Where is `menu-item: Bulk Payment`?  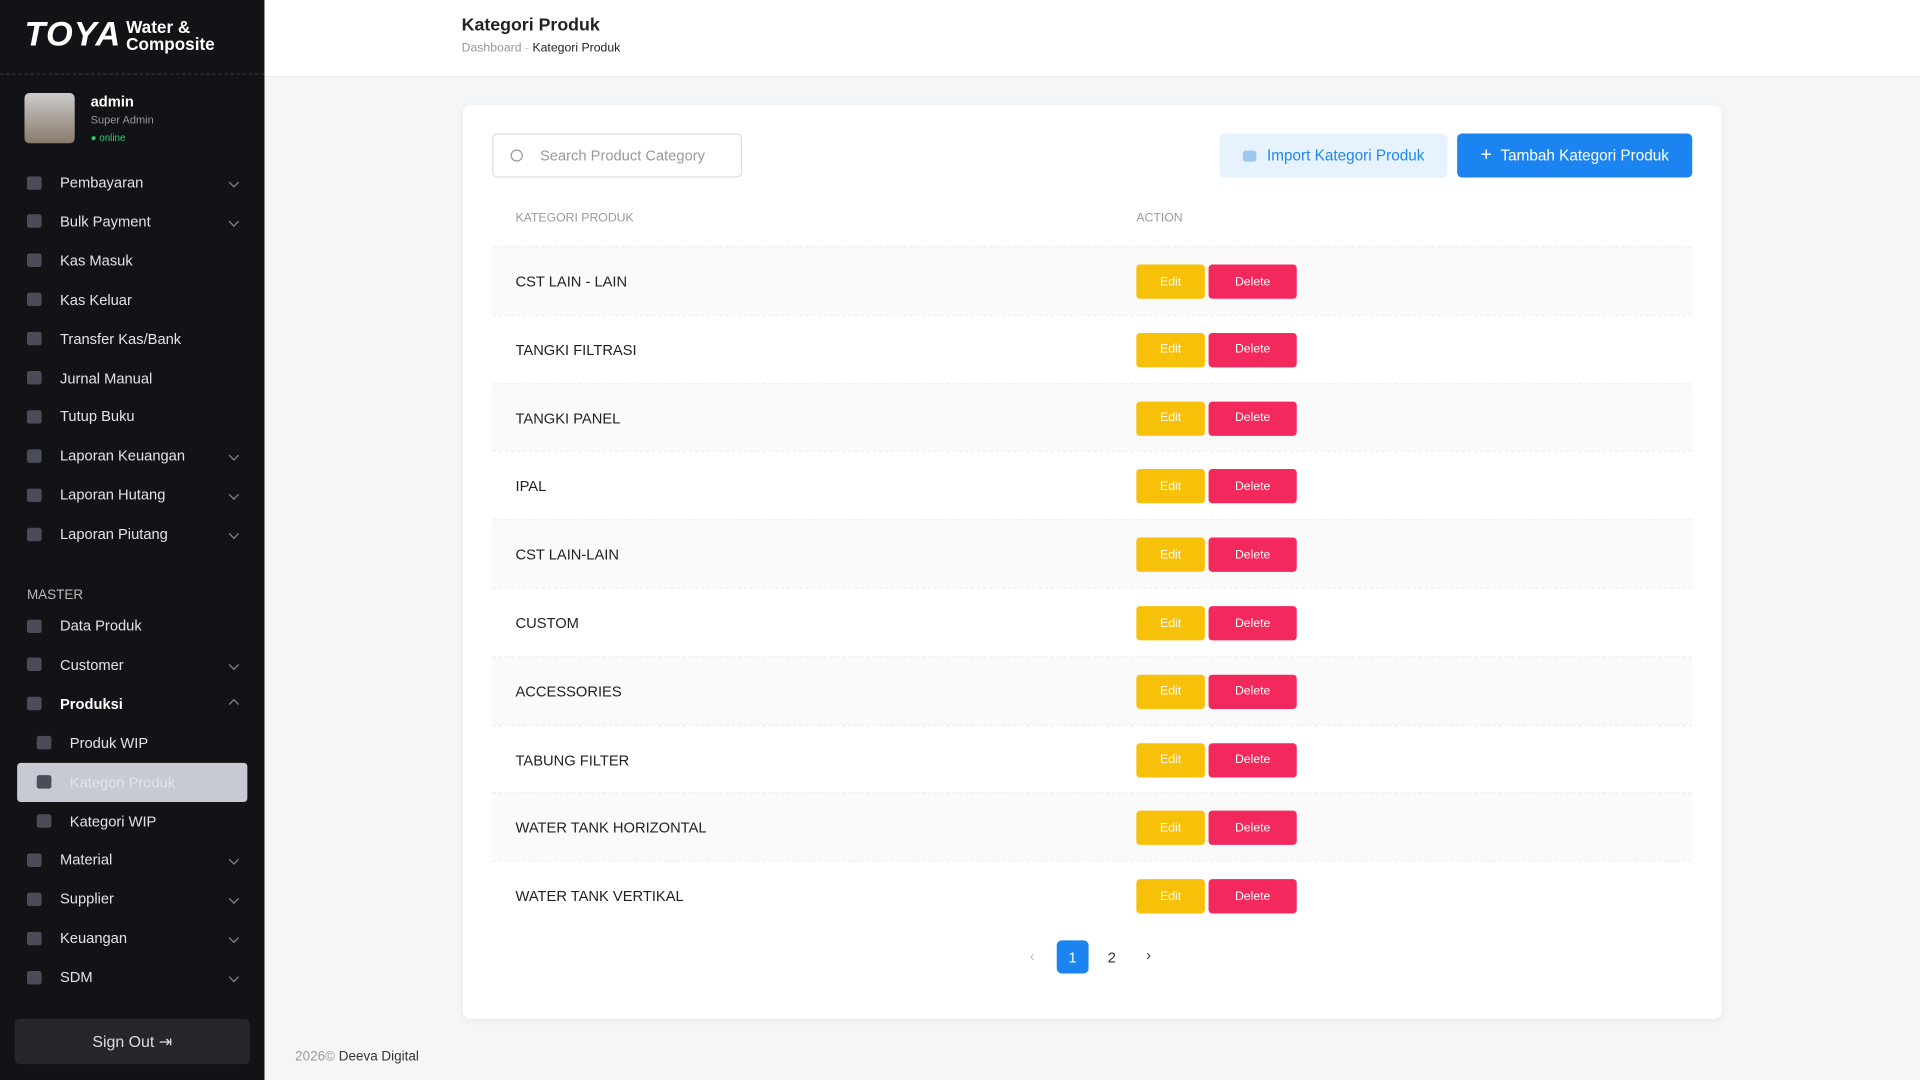
menu-item: Bulk Payment is located at coordinates (133, 221).